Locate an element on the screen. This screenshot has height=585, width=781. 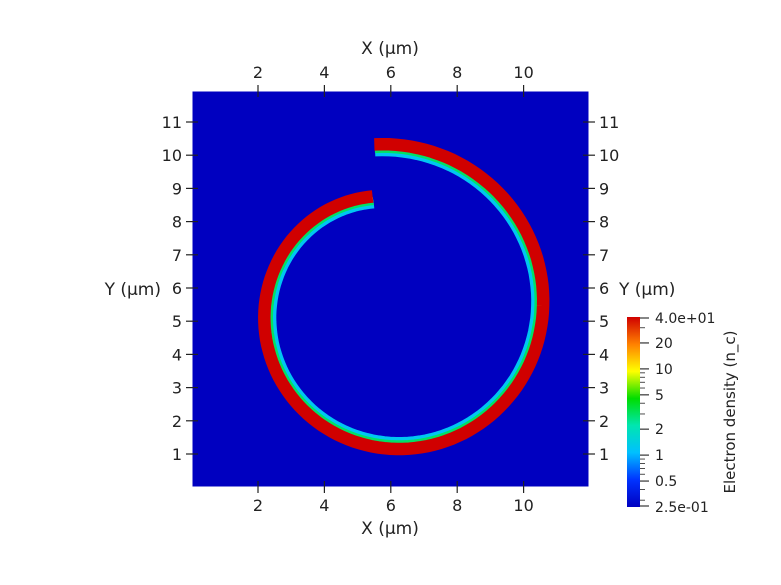
colorbar-tick-label-3: 5 is located at coordinates (659, 396).